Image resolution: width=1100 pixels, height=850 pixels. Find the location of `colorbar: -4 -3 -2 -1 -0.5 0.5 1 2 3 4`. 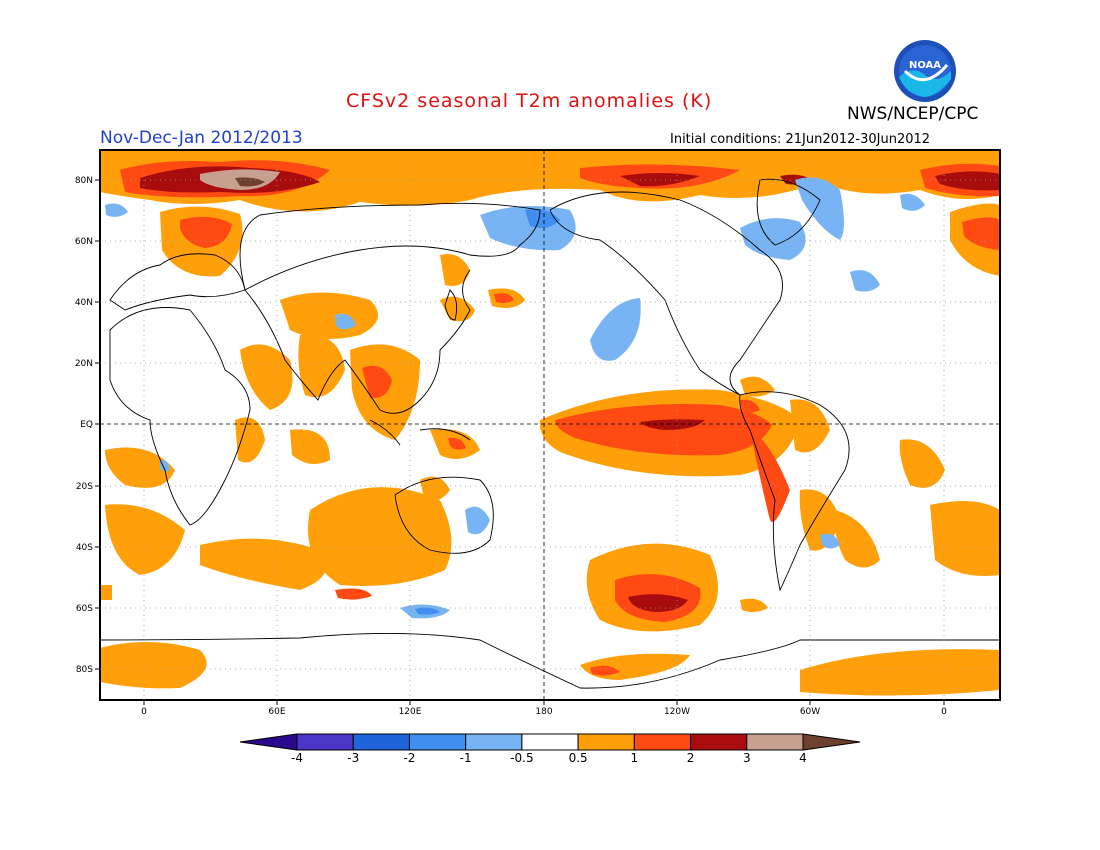

colorbar: -4 -3 -2 -1 -0.5 0.5 1 2 3 4 is located at coordinates (550, 749).